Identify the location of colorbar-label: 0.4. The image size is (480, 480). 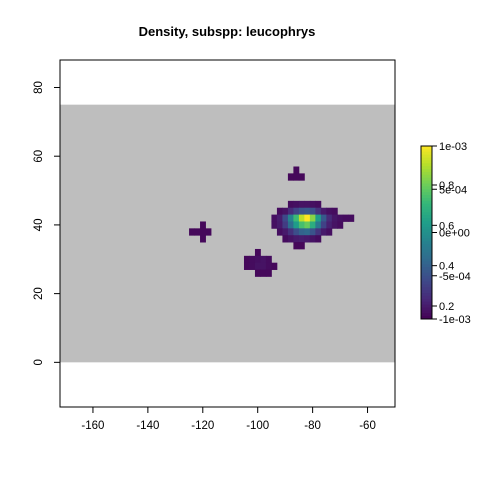
(446, 267).